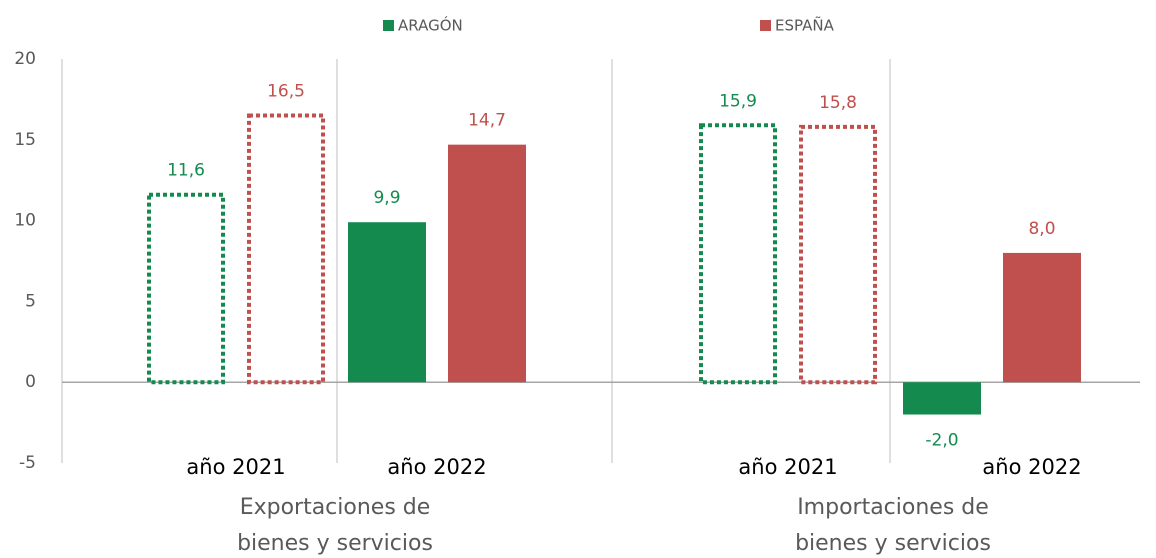 The image size is (1156, 558). I want to click on y-tick-label: 5, so click(30, 301).